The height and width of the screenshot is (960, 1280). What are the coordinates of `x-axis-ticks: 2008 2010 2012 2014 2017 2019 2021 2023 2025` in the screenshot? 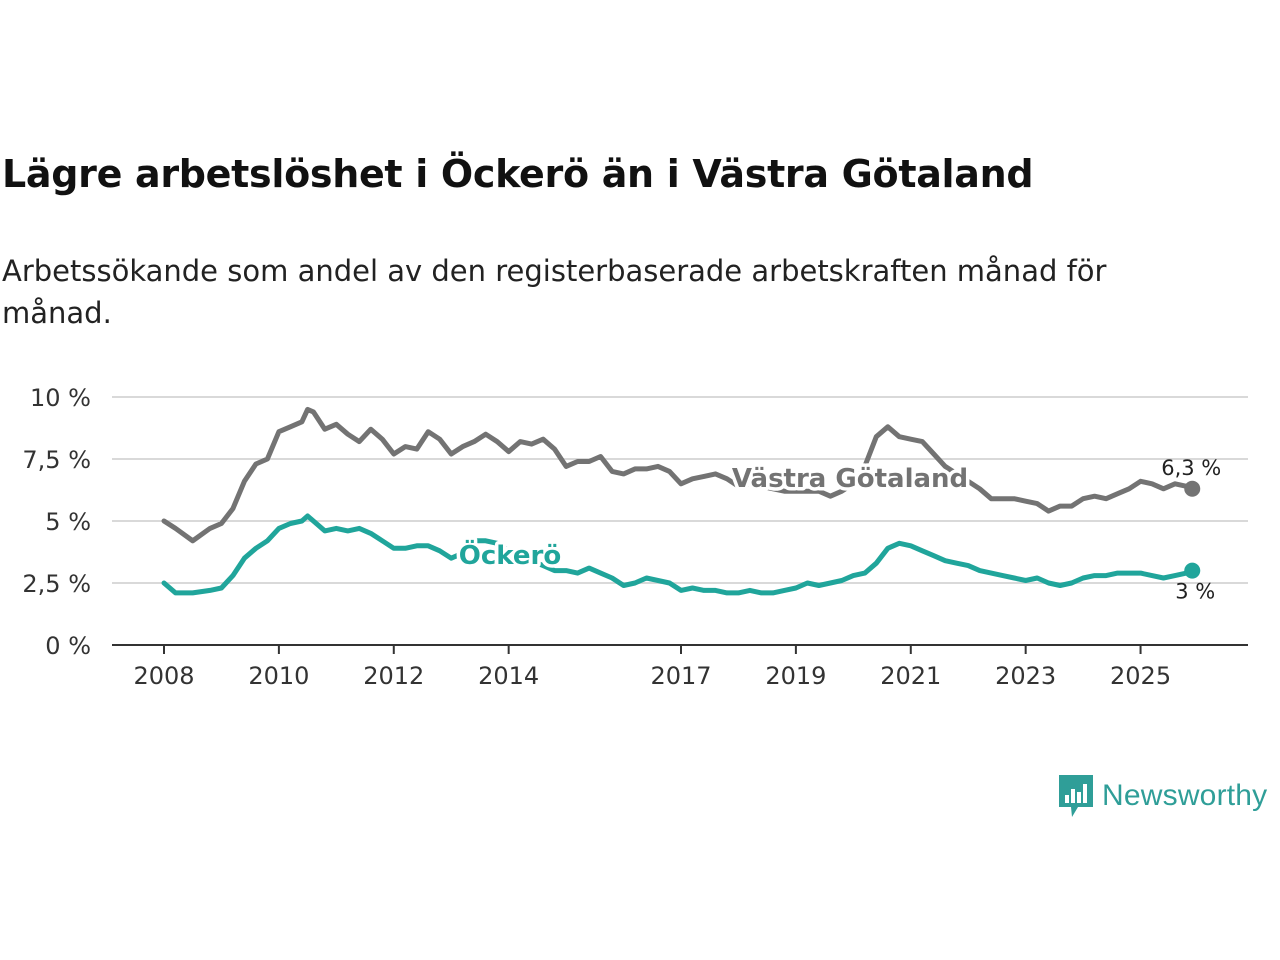 It's located at (680, 667).